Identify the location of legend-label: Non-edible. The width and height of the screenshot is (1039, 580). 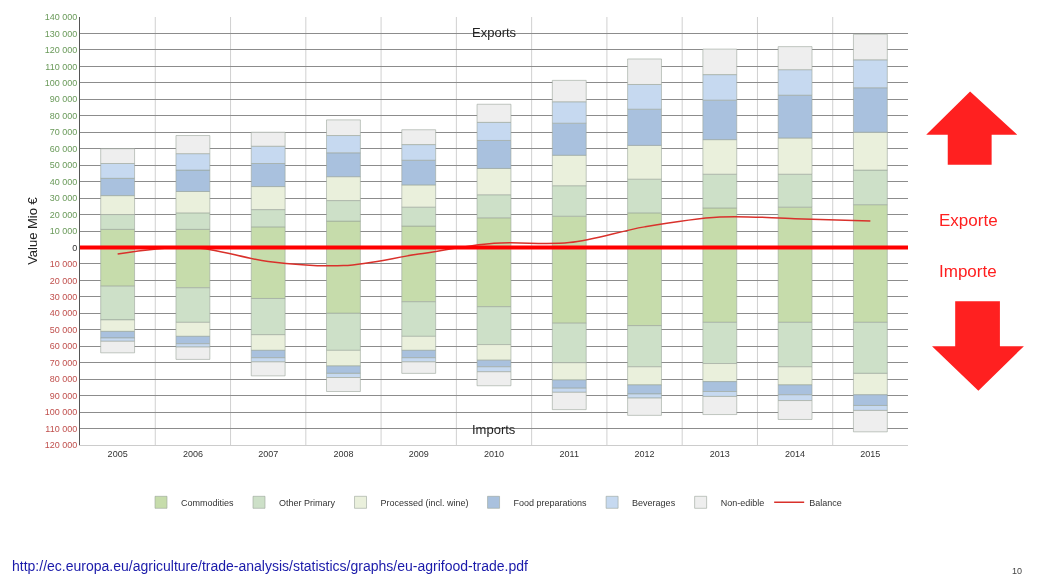
(742, 502).